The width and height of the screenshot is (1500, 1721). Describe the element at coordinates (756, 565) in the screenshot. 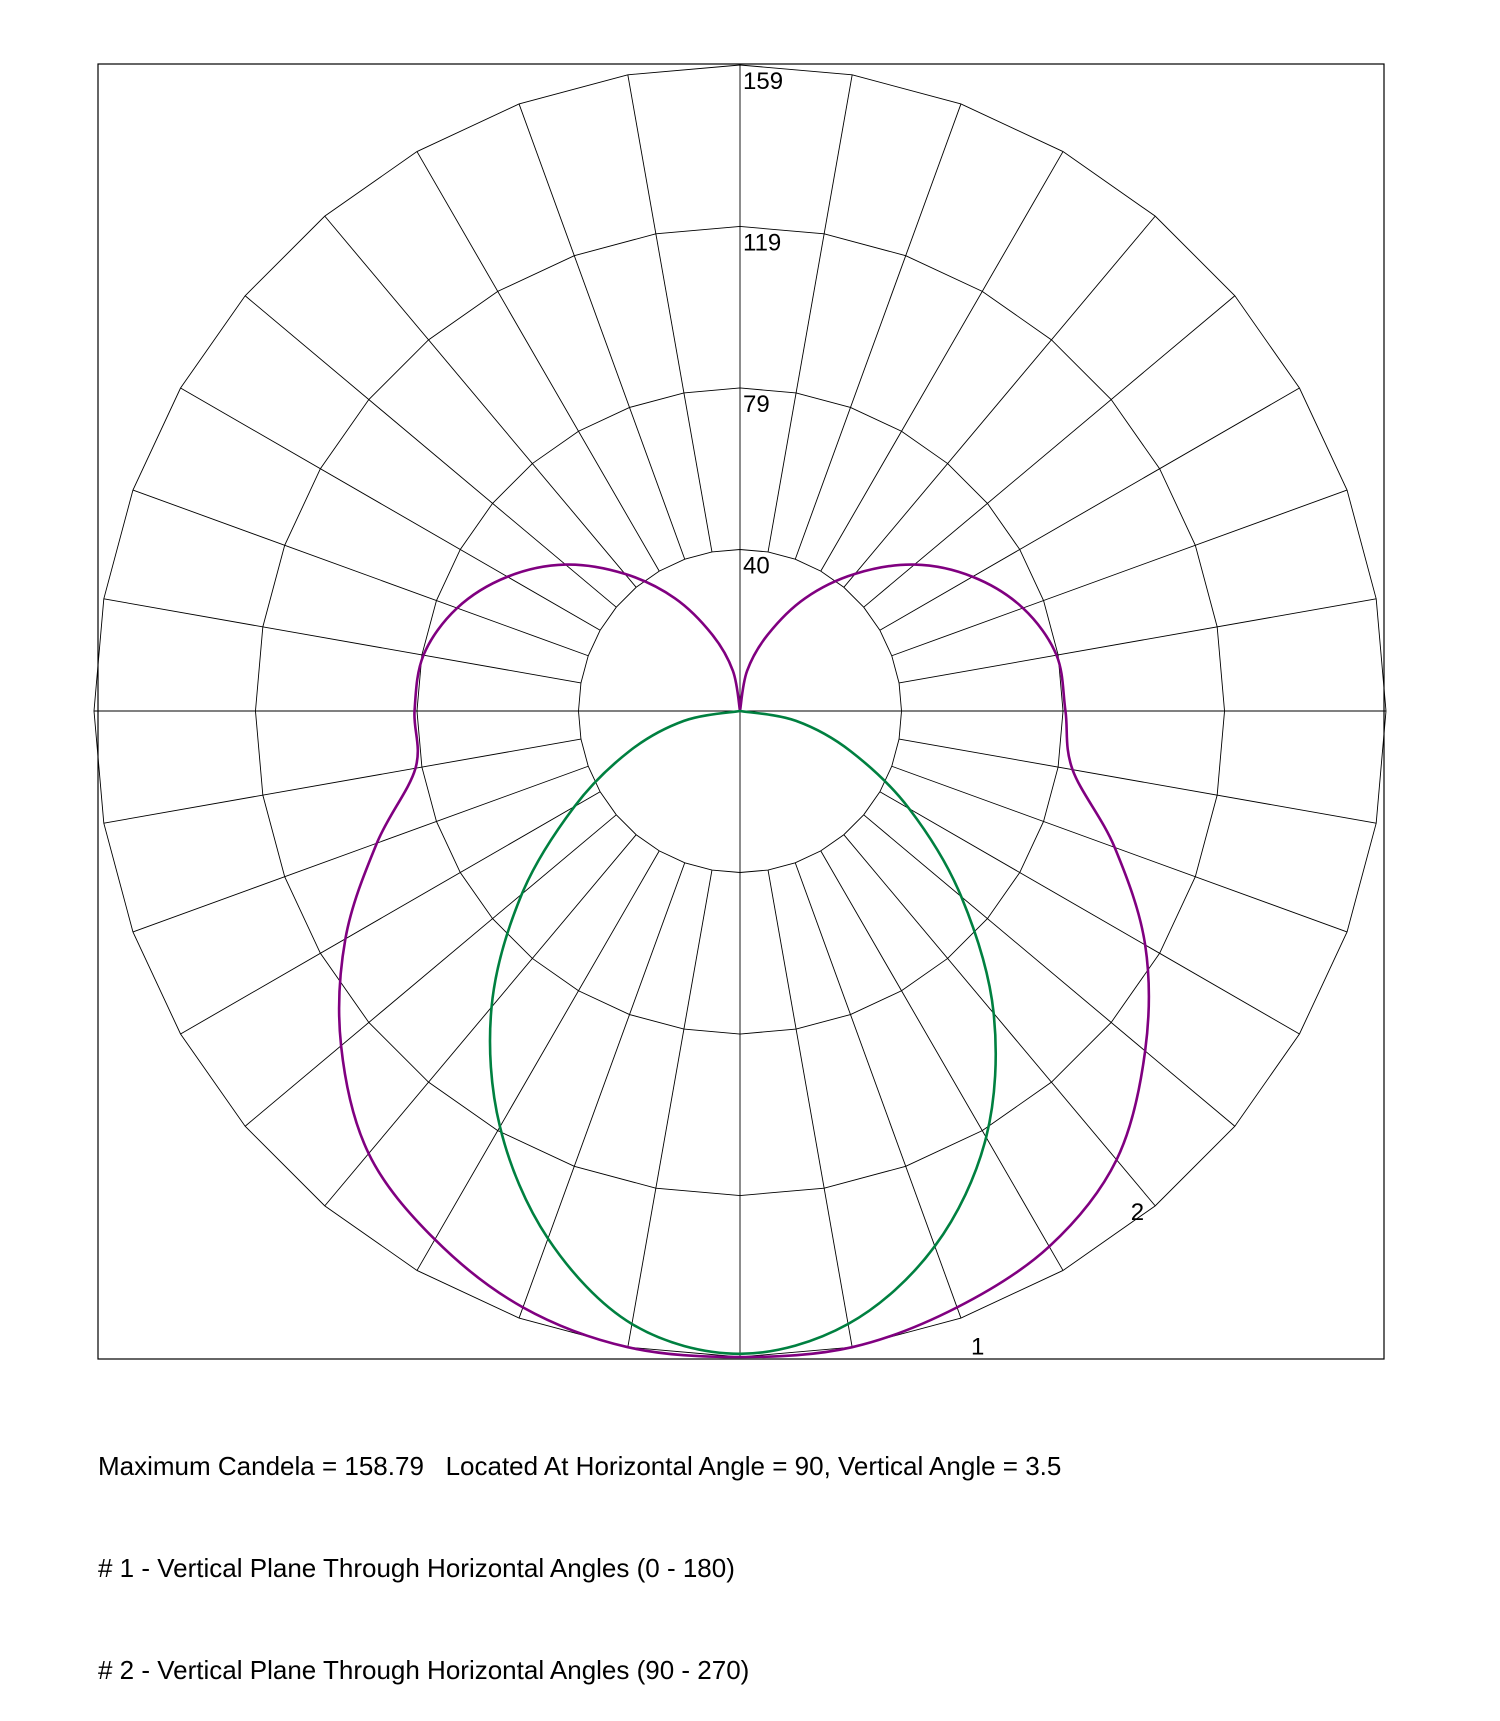

I see `radial-tick-label: 40` at that location.